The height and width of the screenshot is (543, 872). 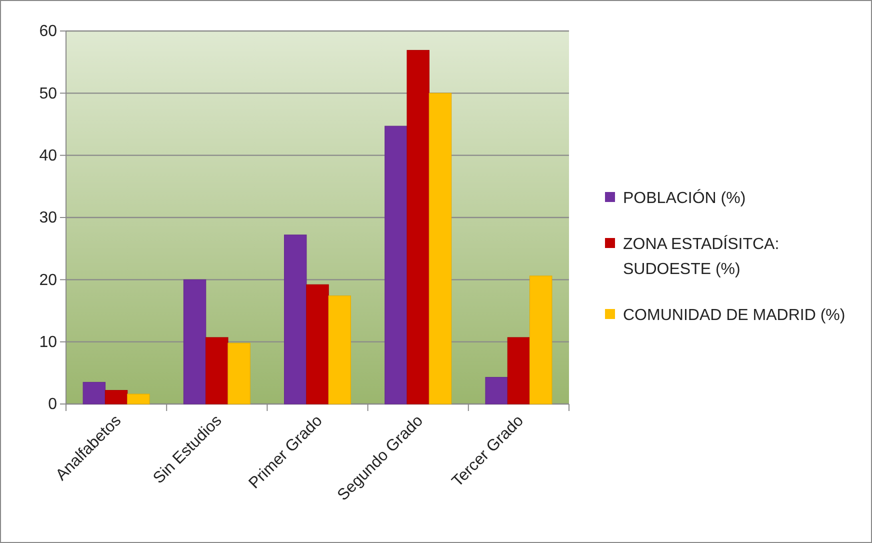 What do you see at coordinates (734, 315) in the screenshot?
I see `legend-label: COMUNIDAD DE MADRID (%)` at bounding box center [734, 315].